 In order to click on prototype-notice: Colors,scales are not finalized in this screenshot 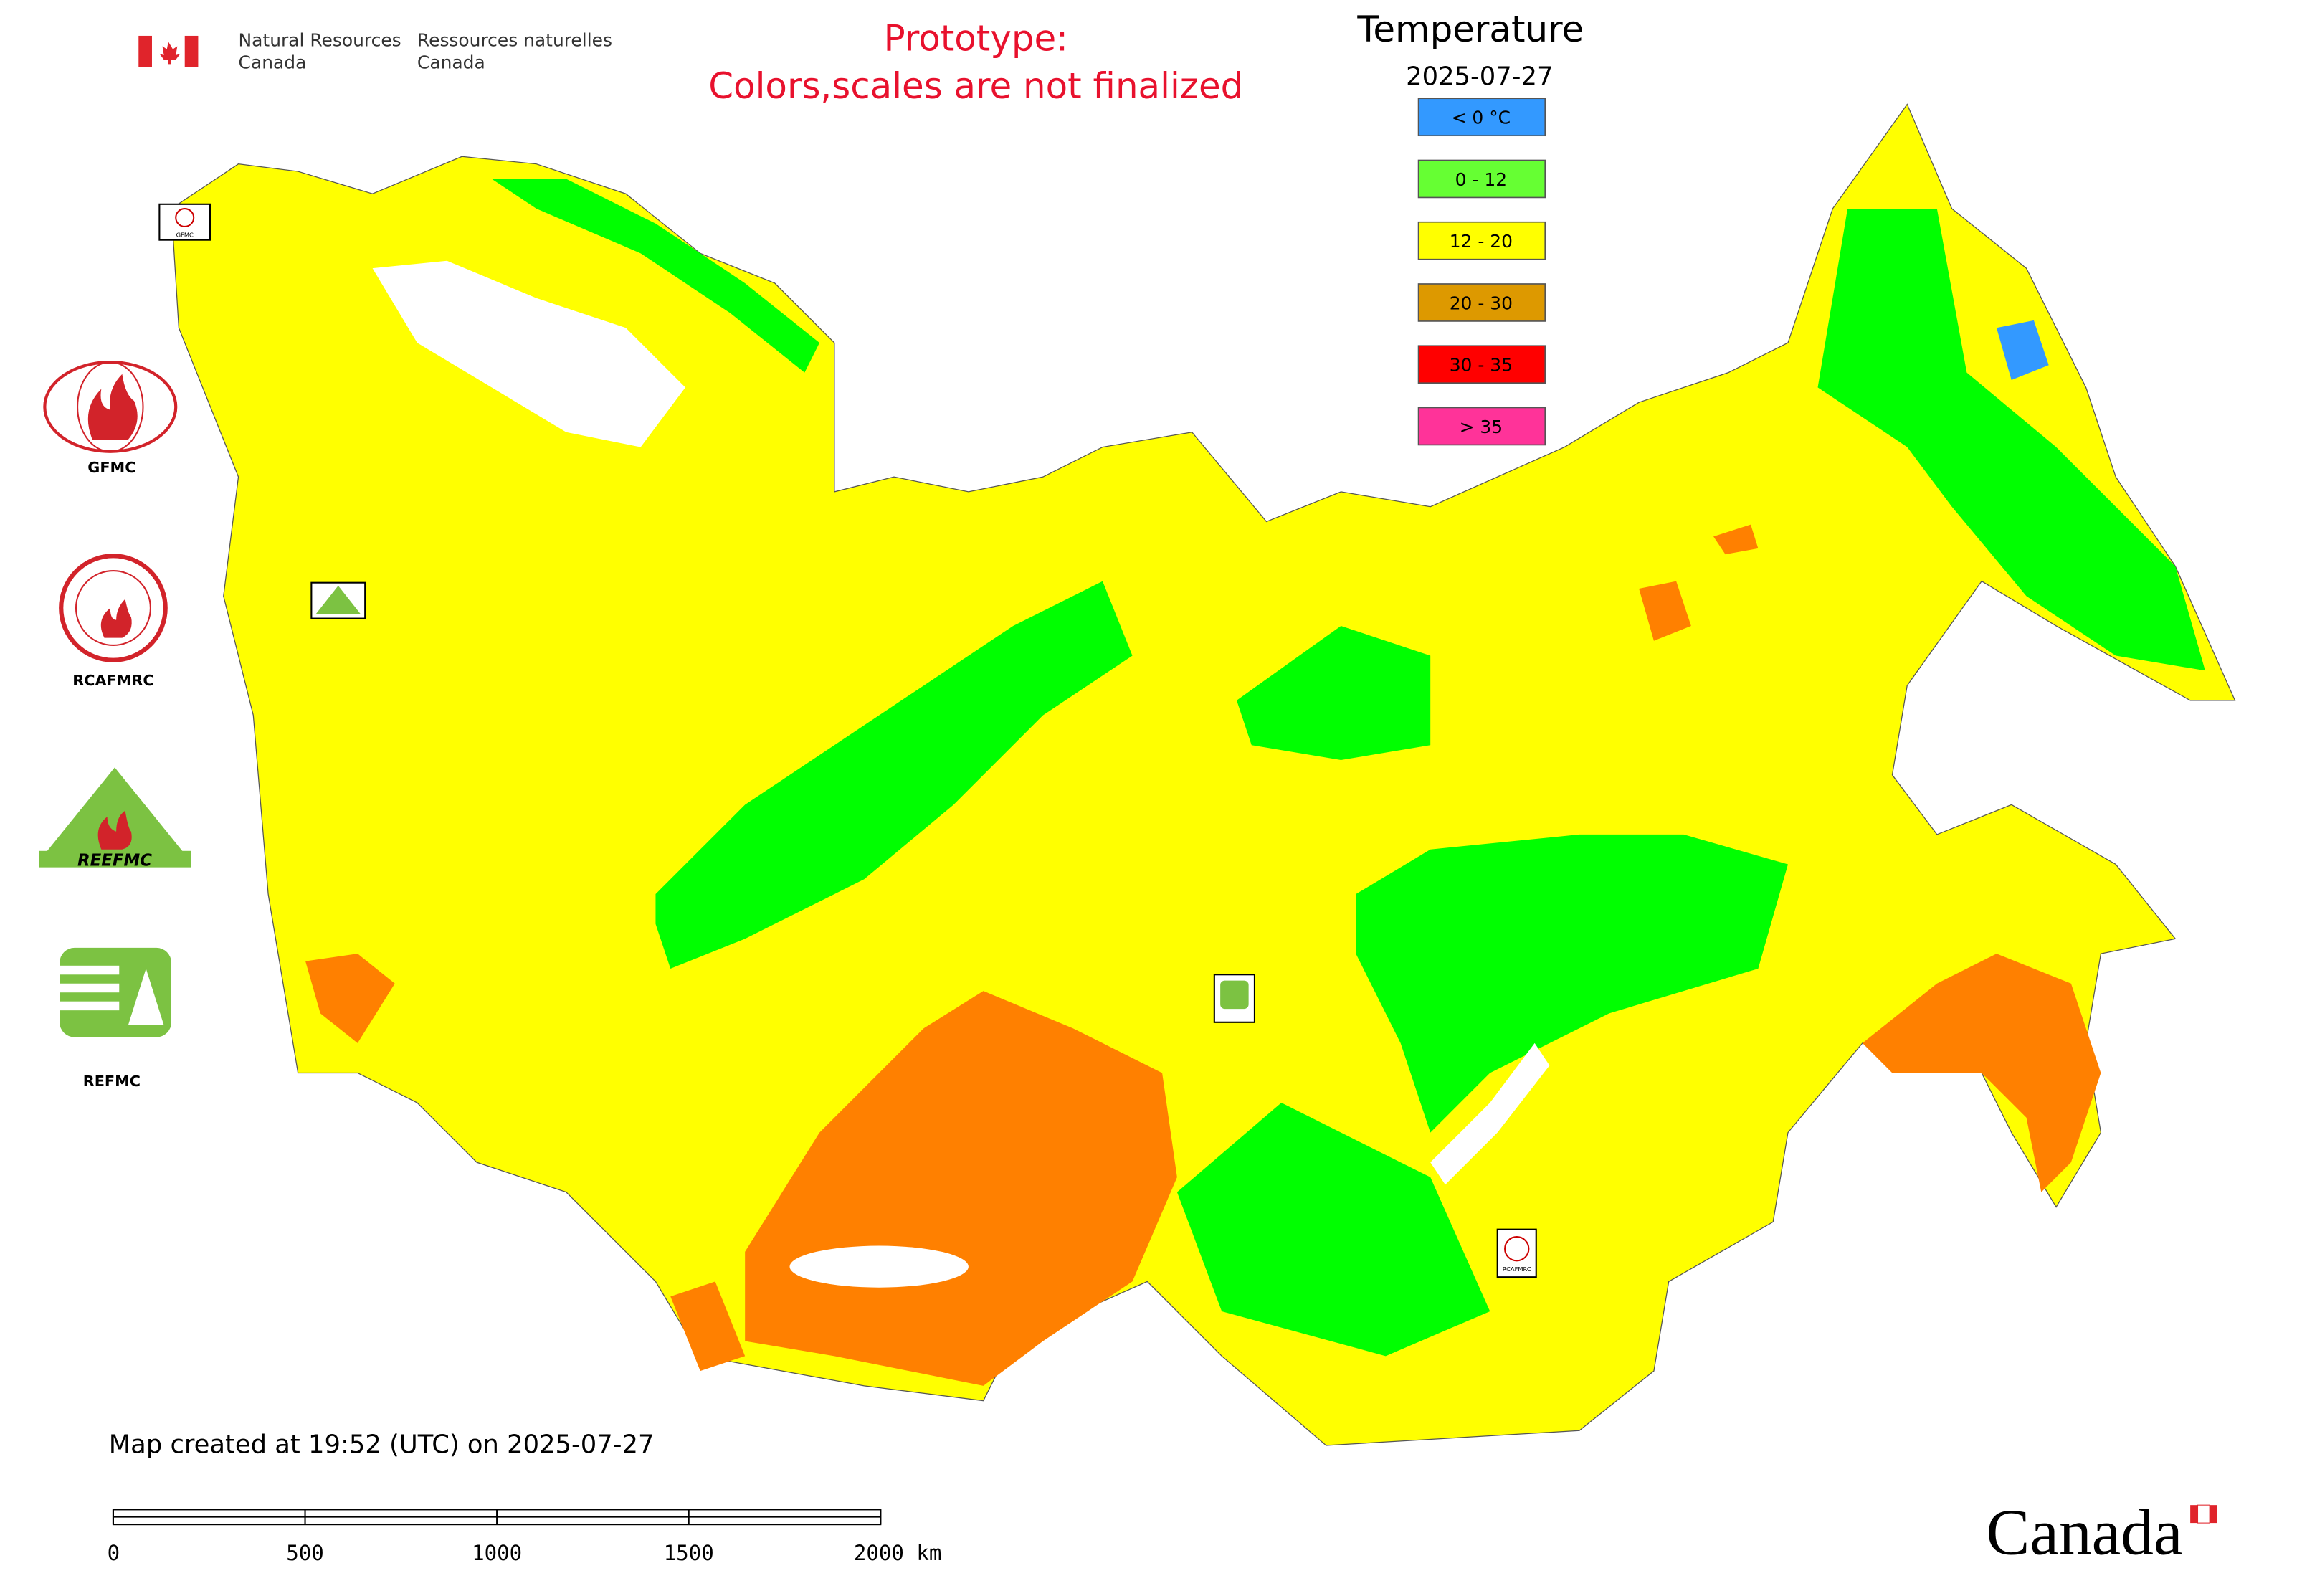, I will do `click(976, 86)`.